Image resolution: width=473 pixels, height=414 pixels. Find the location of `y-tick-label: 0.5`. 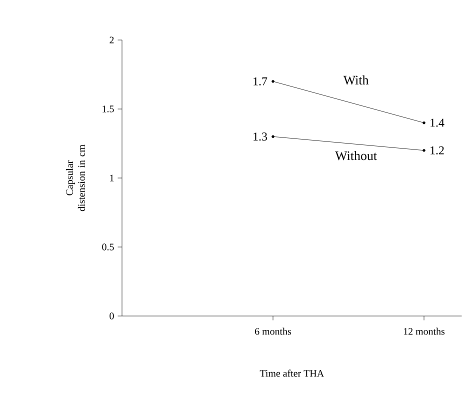

y-tick-label: 0.5 is located at coordinates (108, 247).